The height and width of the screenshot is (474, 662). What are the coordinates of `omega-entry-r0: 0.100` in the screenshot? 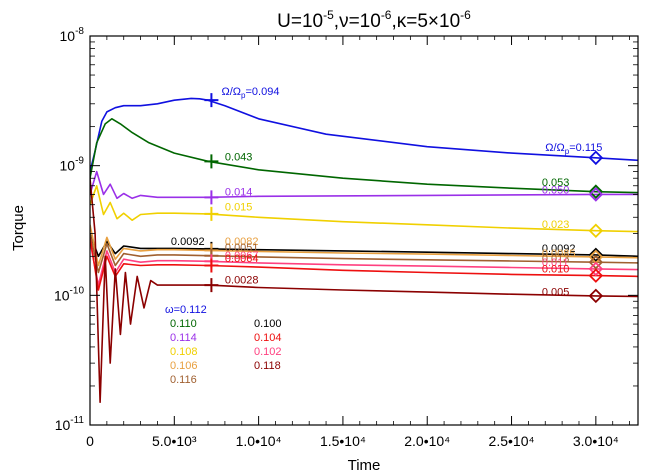 It's located at (268, 324).